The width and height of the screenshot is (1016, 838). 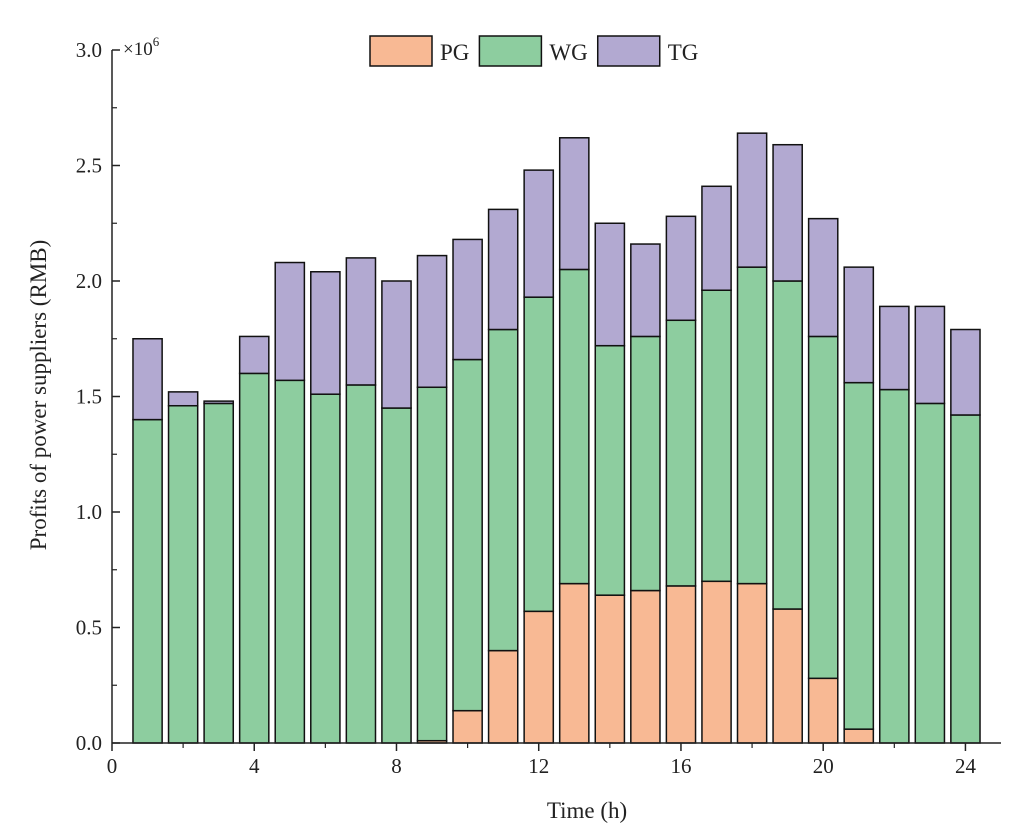 What do you see at coordinates (141, 47) in the screenshot?
I see `y-multiplier-label: ×10⁶` at bounding box center [141, 47].